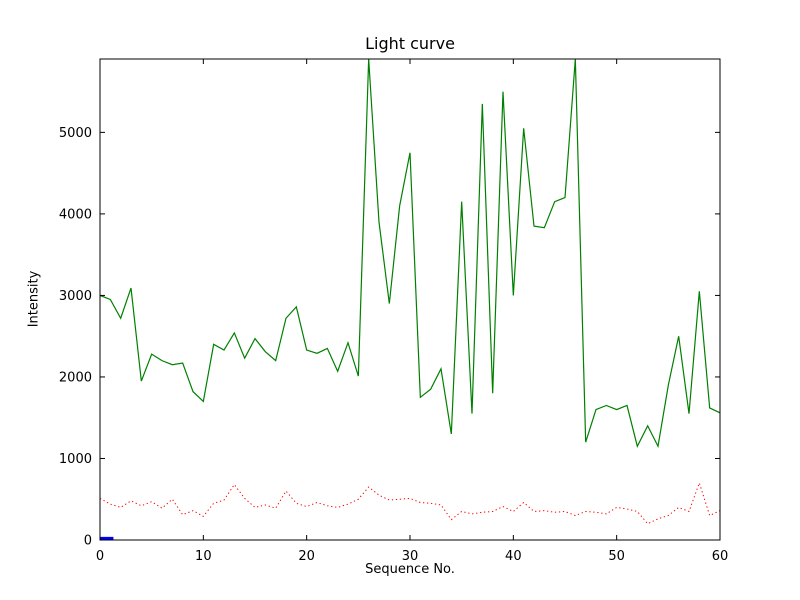 The image size is (800, 600). I want to click on x-axis-label: Sequence No., so click(410, 569).